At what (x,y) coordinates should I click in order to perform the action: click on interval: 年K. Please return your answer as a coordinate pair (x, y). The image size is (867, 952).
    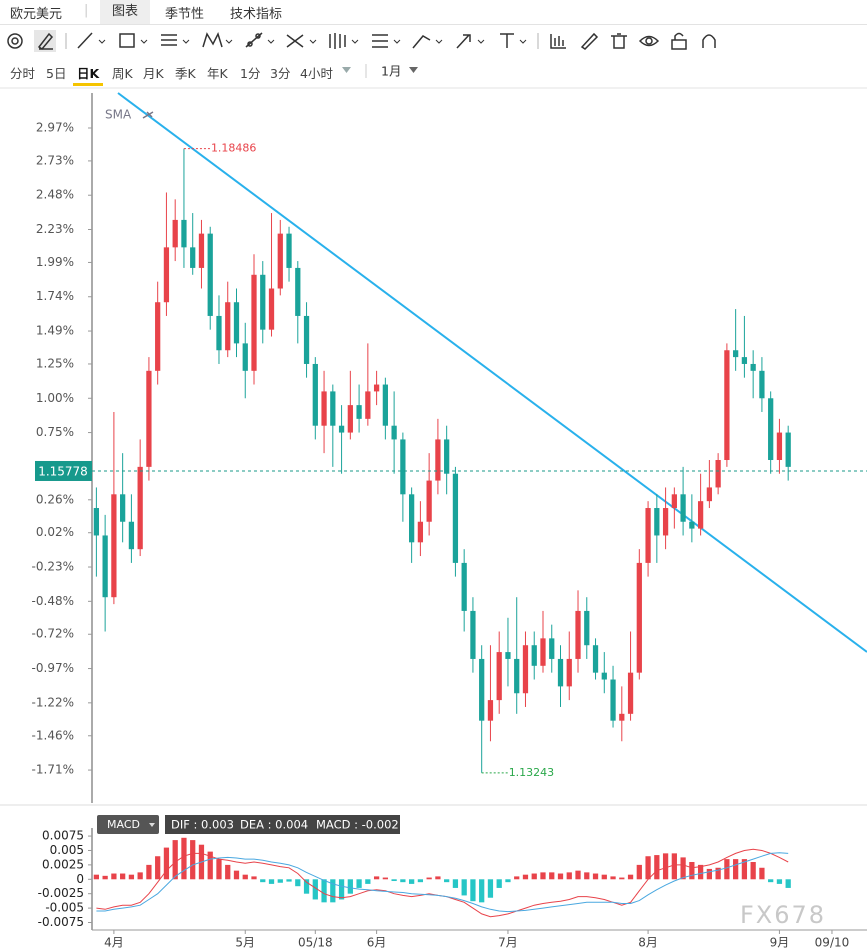
    Looking at the image, I should click on (217, 73).